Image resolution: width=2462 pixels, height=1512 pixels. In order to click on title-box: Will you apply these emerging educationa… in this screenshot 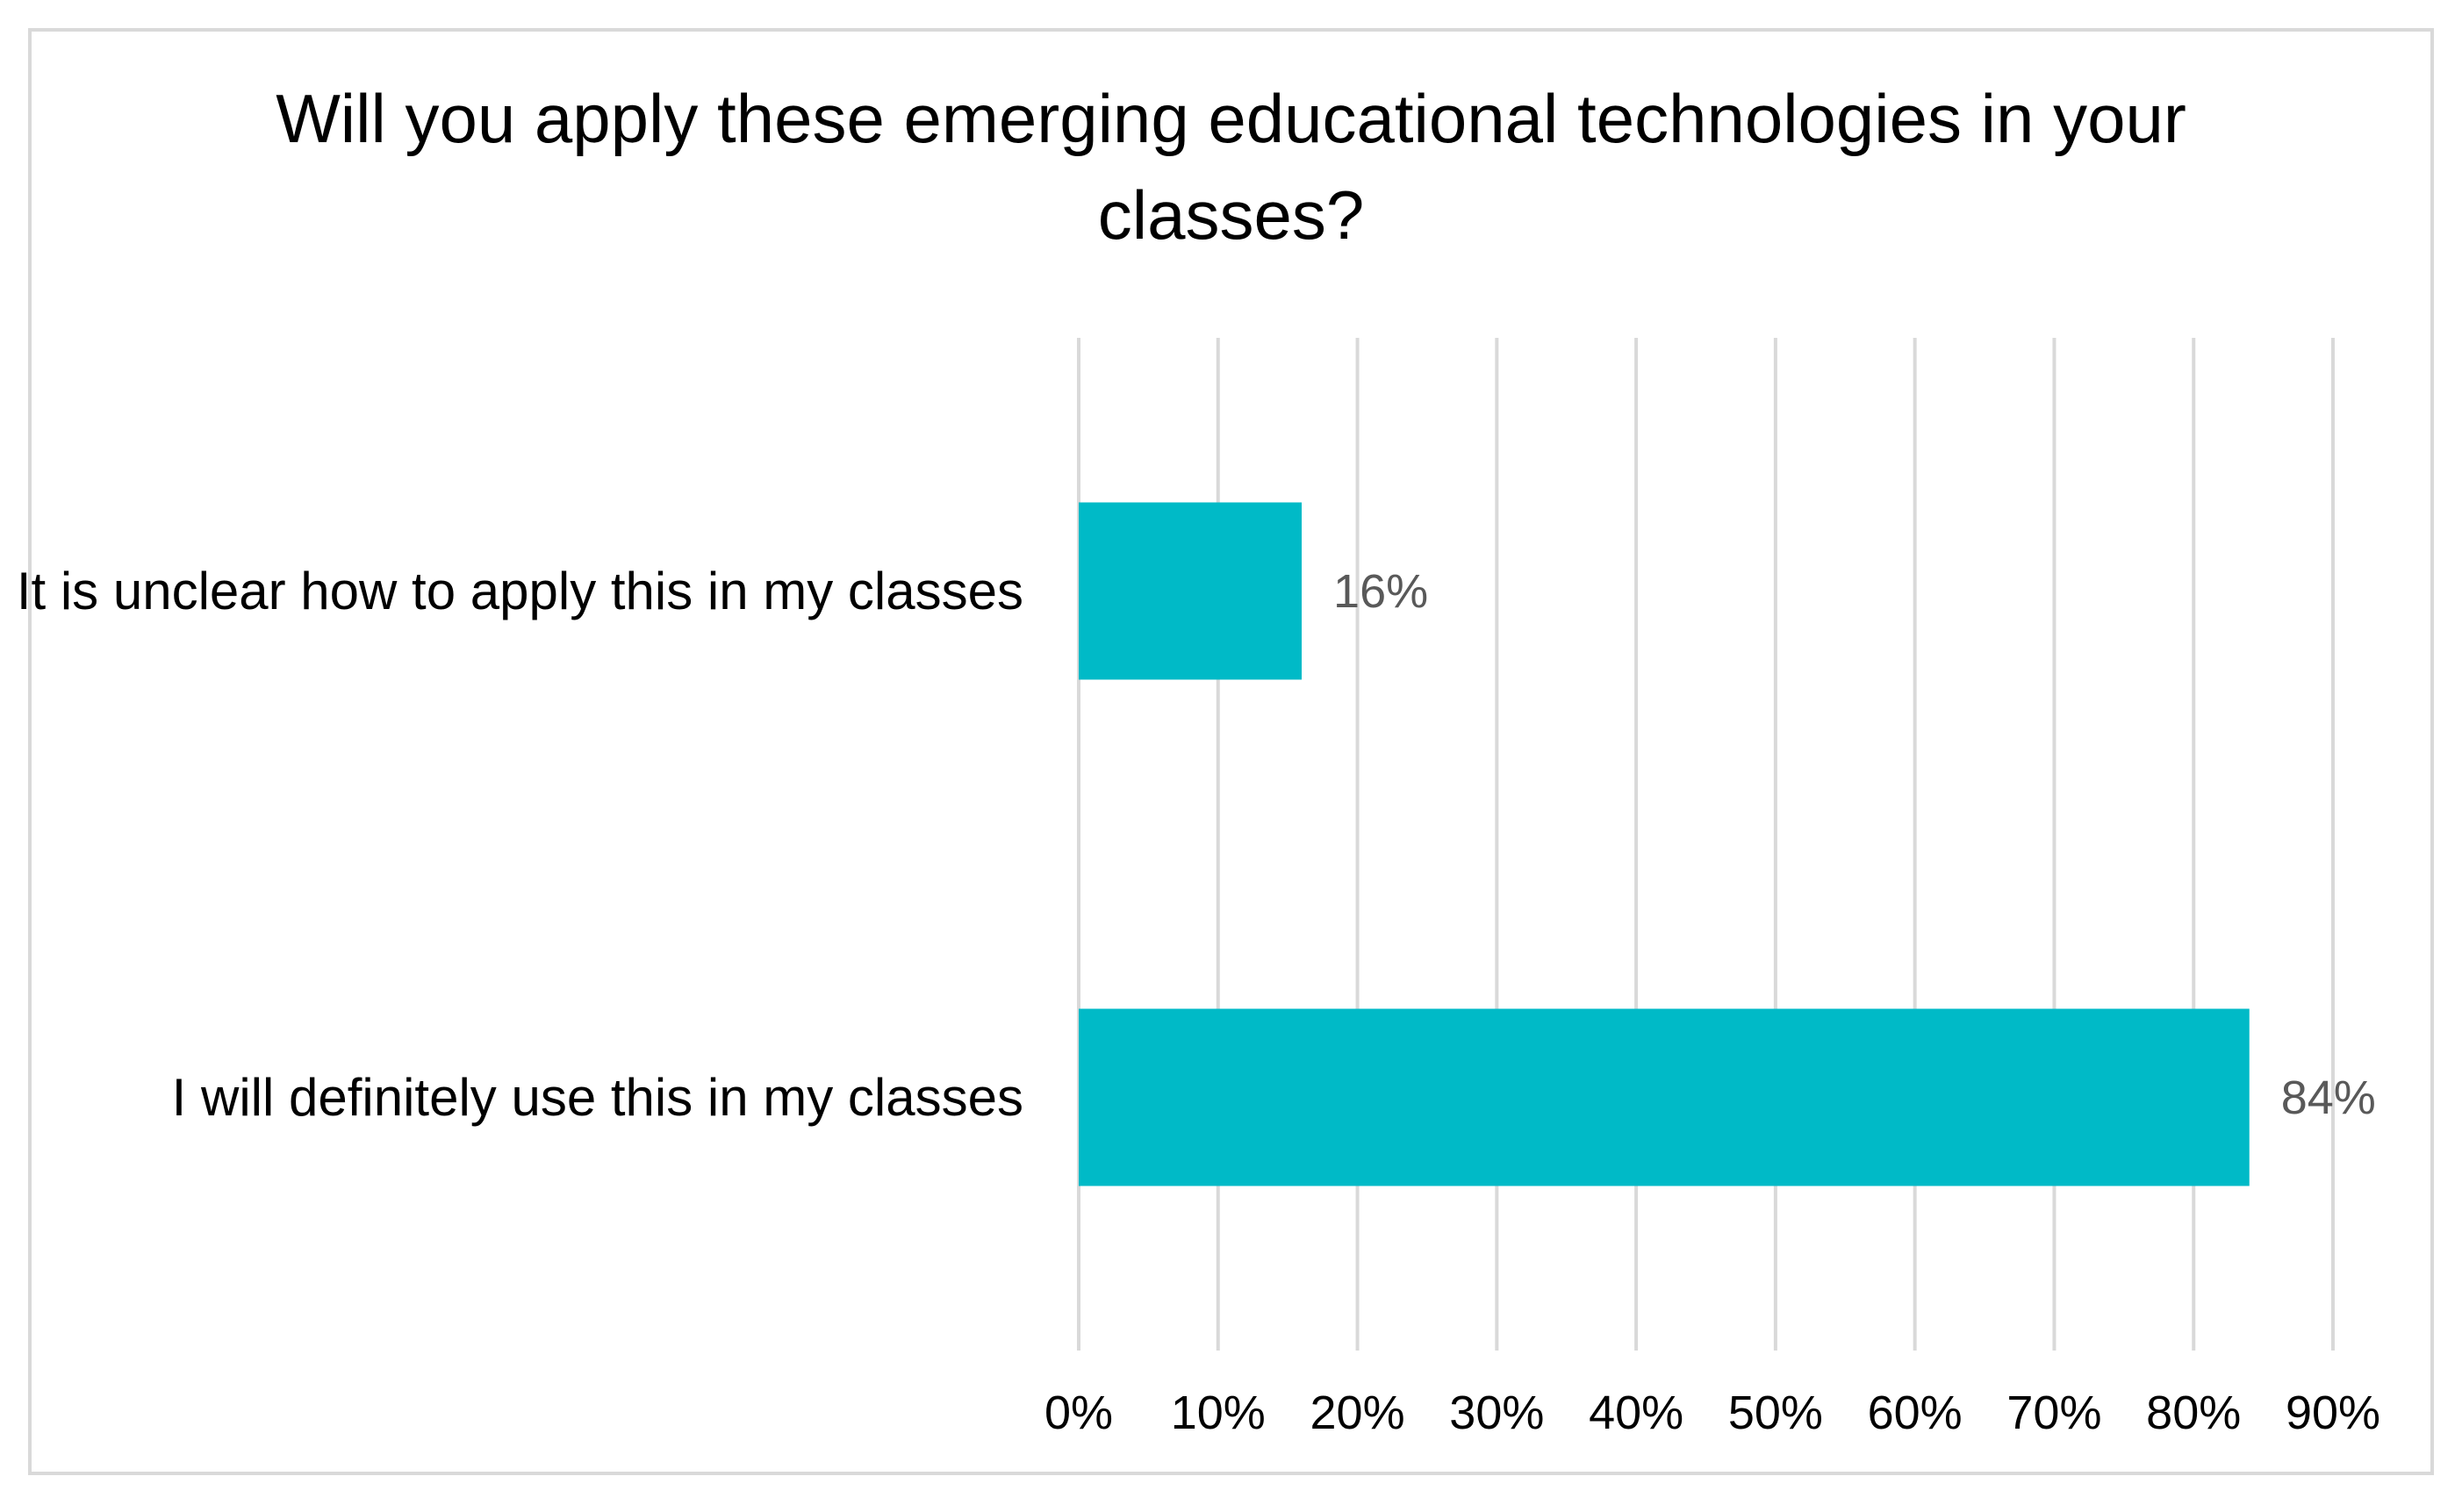, I will do `click(1231, 167)`.